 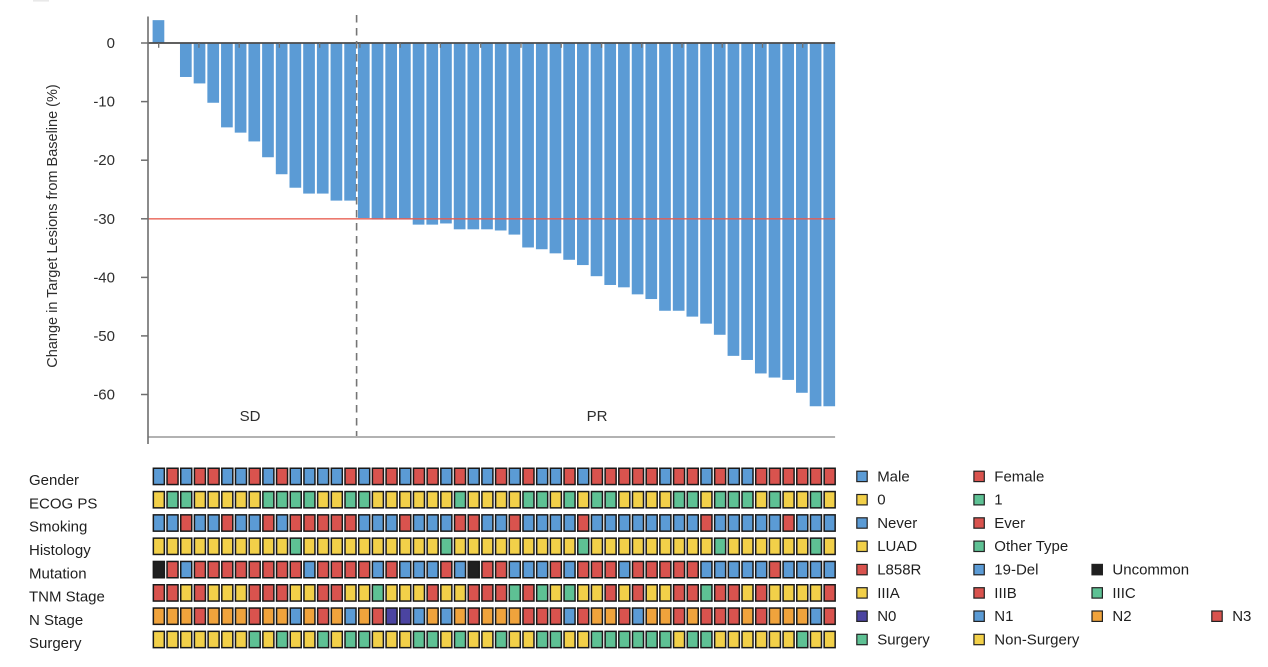 I want to click on svg-text: Mutation, so click(x=58, y=573).